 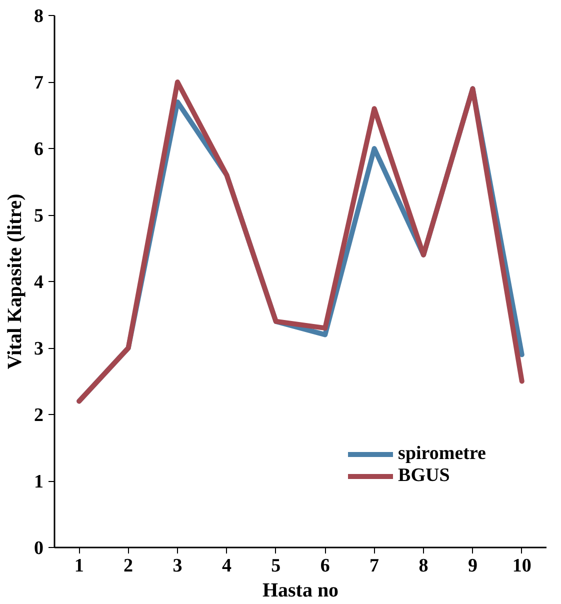 I want to click on x-tick-label: 1, so click(x=79, y=566).